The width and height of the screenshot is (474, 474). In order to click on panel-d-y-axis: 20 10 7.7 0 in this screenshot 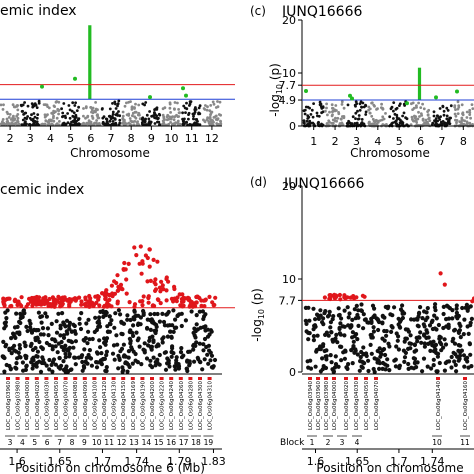, I will do `click(291, 279)`.